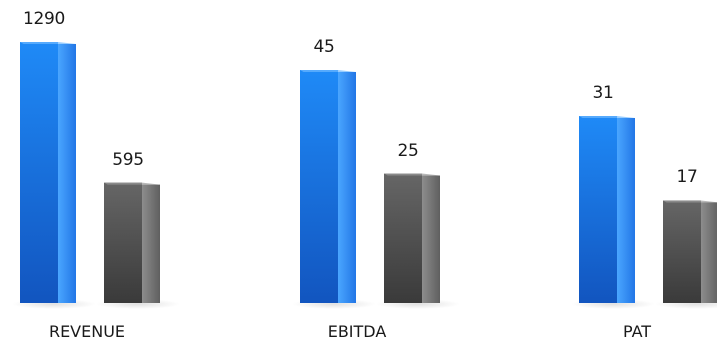 The width and height of the screenshot is (717, 347). I want to click on bar-value-label: 25, so click(408, 150).